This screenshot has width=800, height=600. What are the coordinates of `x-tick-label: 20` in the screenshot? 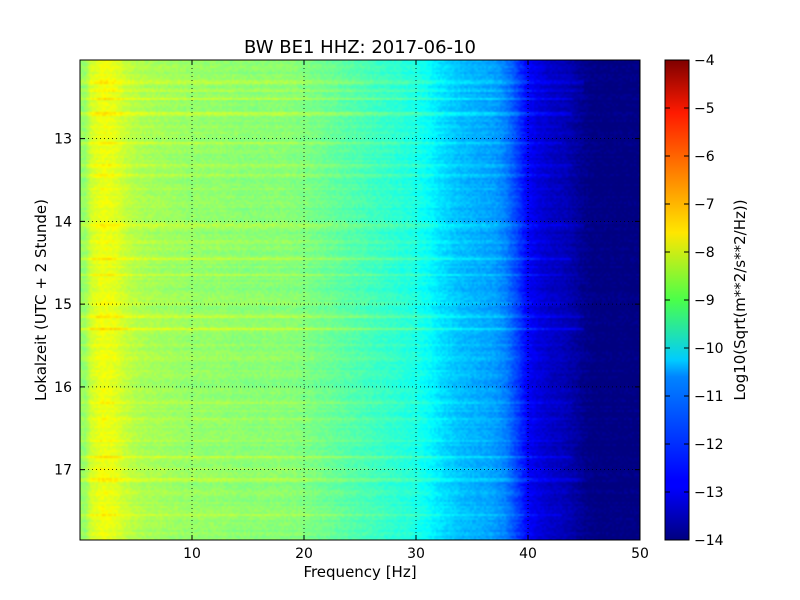 It's located at (304, 554).